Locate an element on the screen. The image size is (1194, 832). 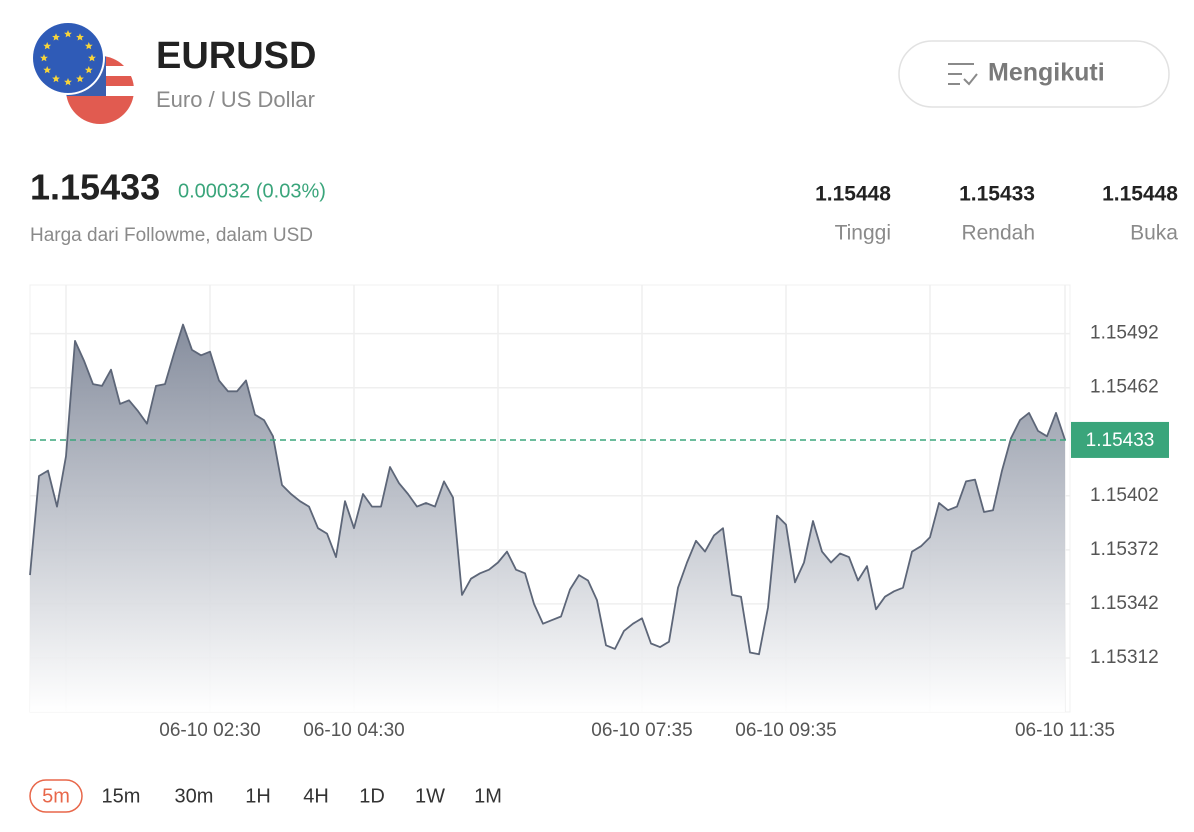
price-source: Harga dari Followme, dalam USD is located at coordinates (171, 235).